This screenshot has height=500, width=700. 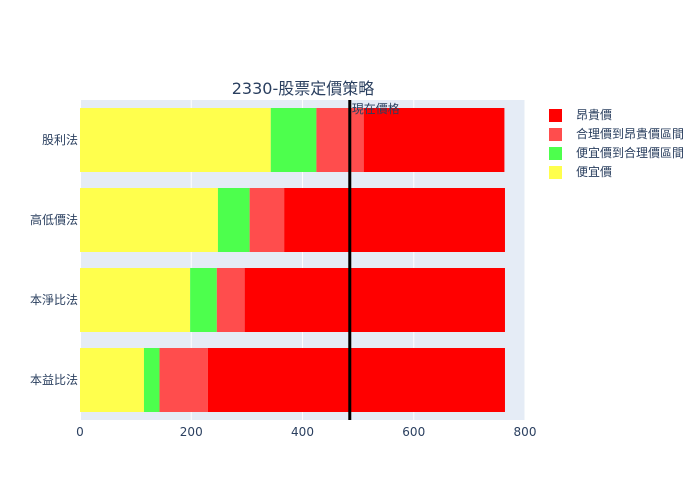 I want to click on y-tick-label: 本益比法, so click(x=54, y=380).